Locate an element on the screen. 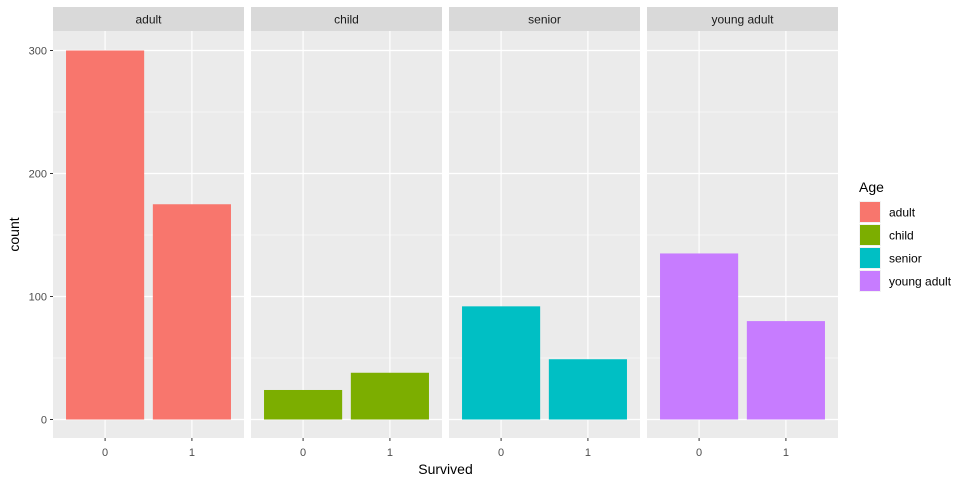  legend-swatch-adult is located at coordinates (870, 212).